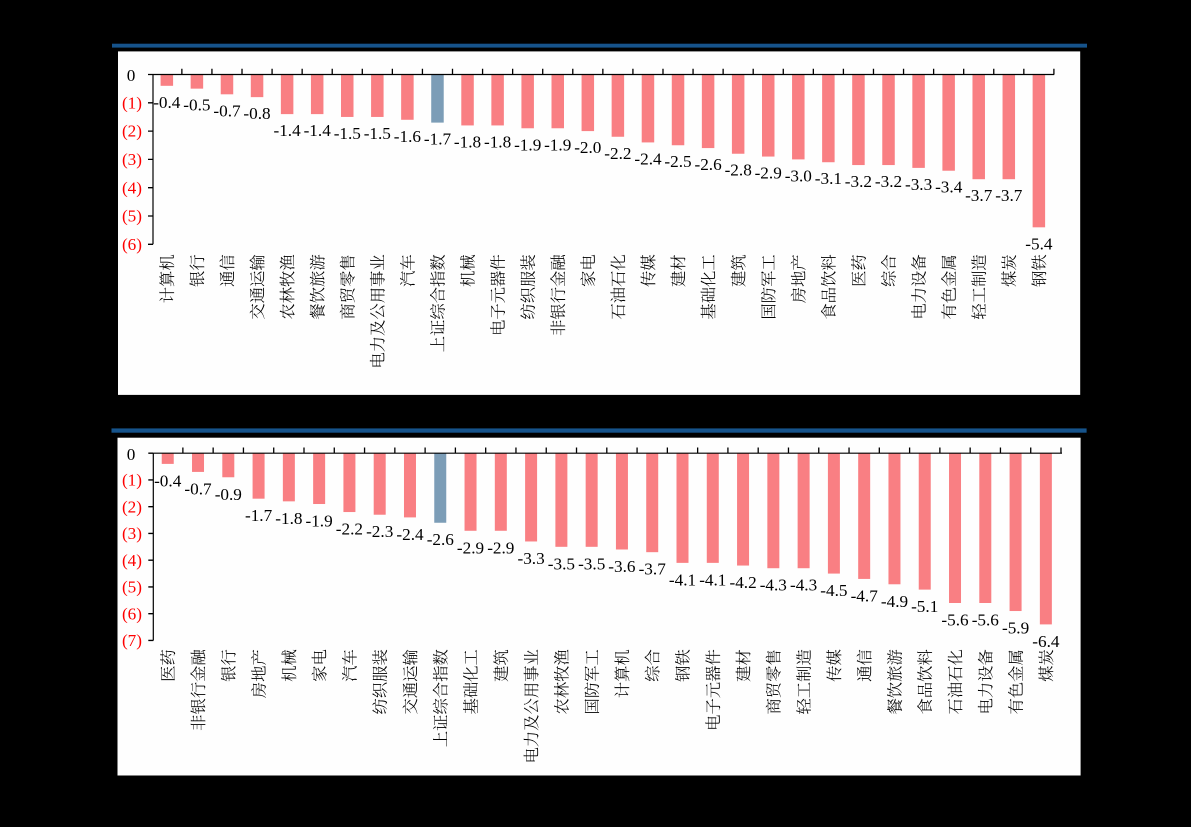  Describe the element at coordinates (622, 566) in the screenshot. I see `svg-text: -3.6` at that location.